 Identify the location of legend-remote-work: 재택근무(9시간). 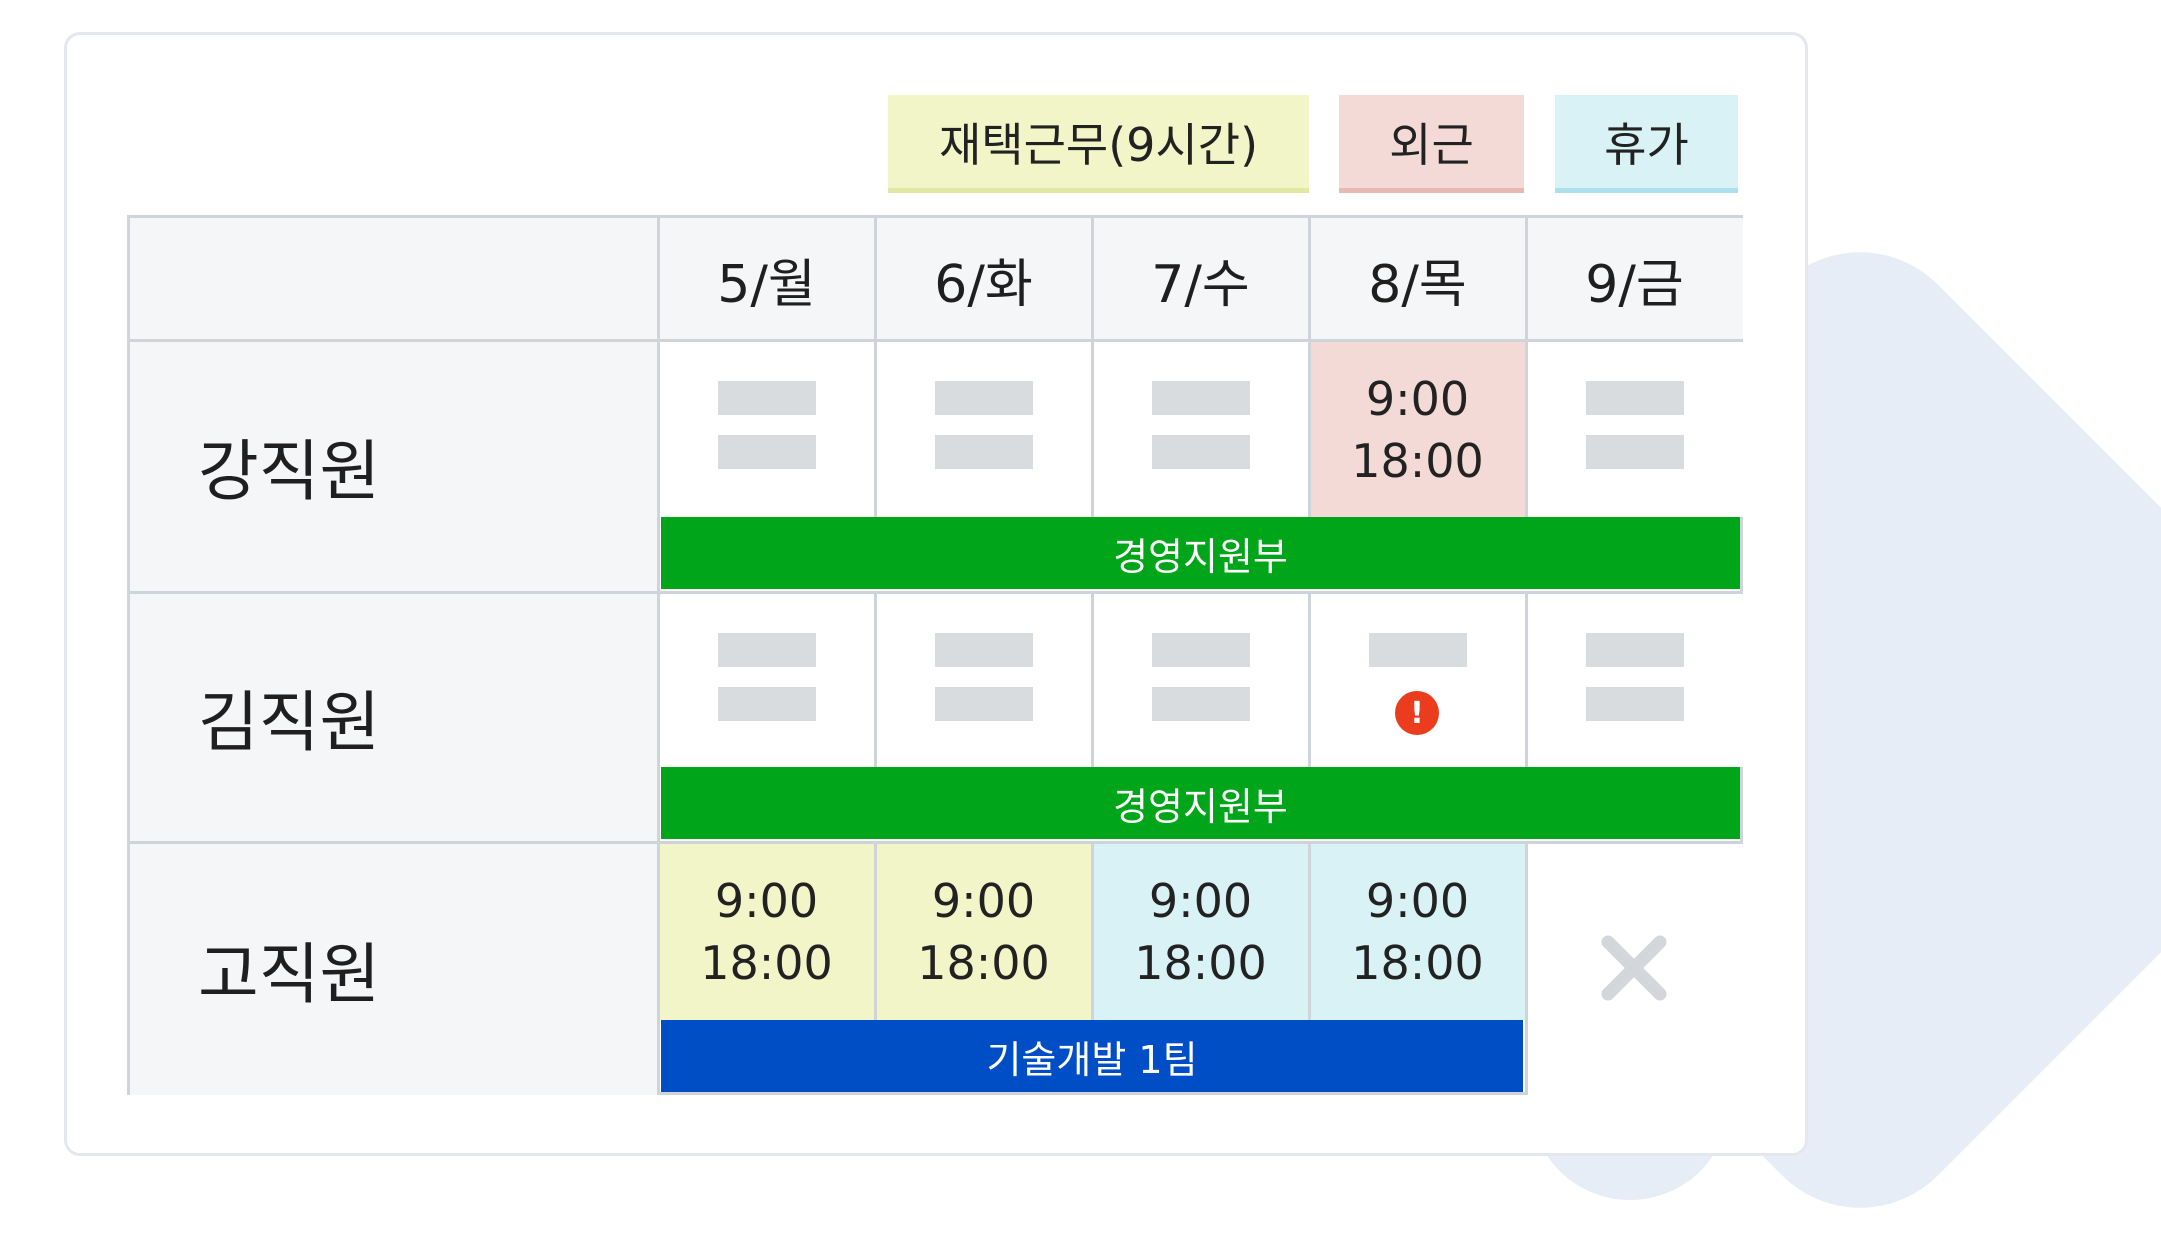
(1098, 144).